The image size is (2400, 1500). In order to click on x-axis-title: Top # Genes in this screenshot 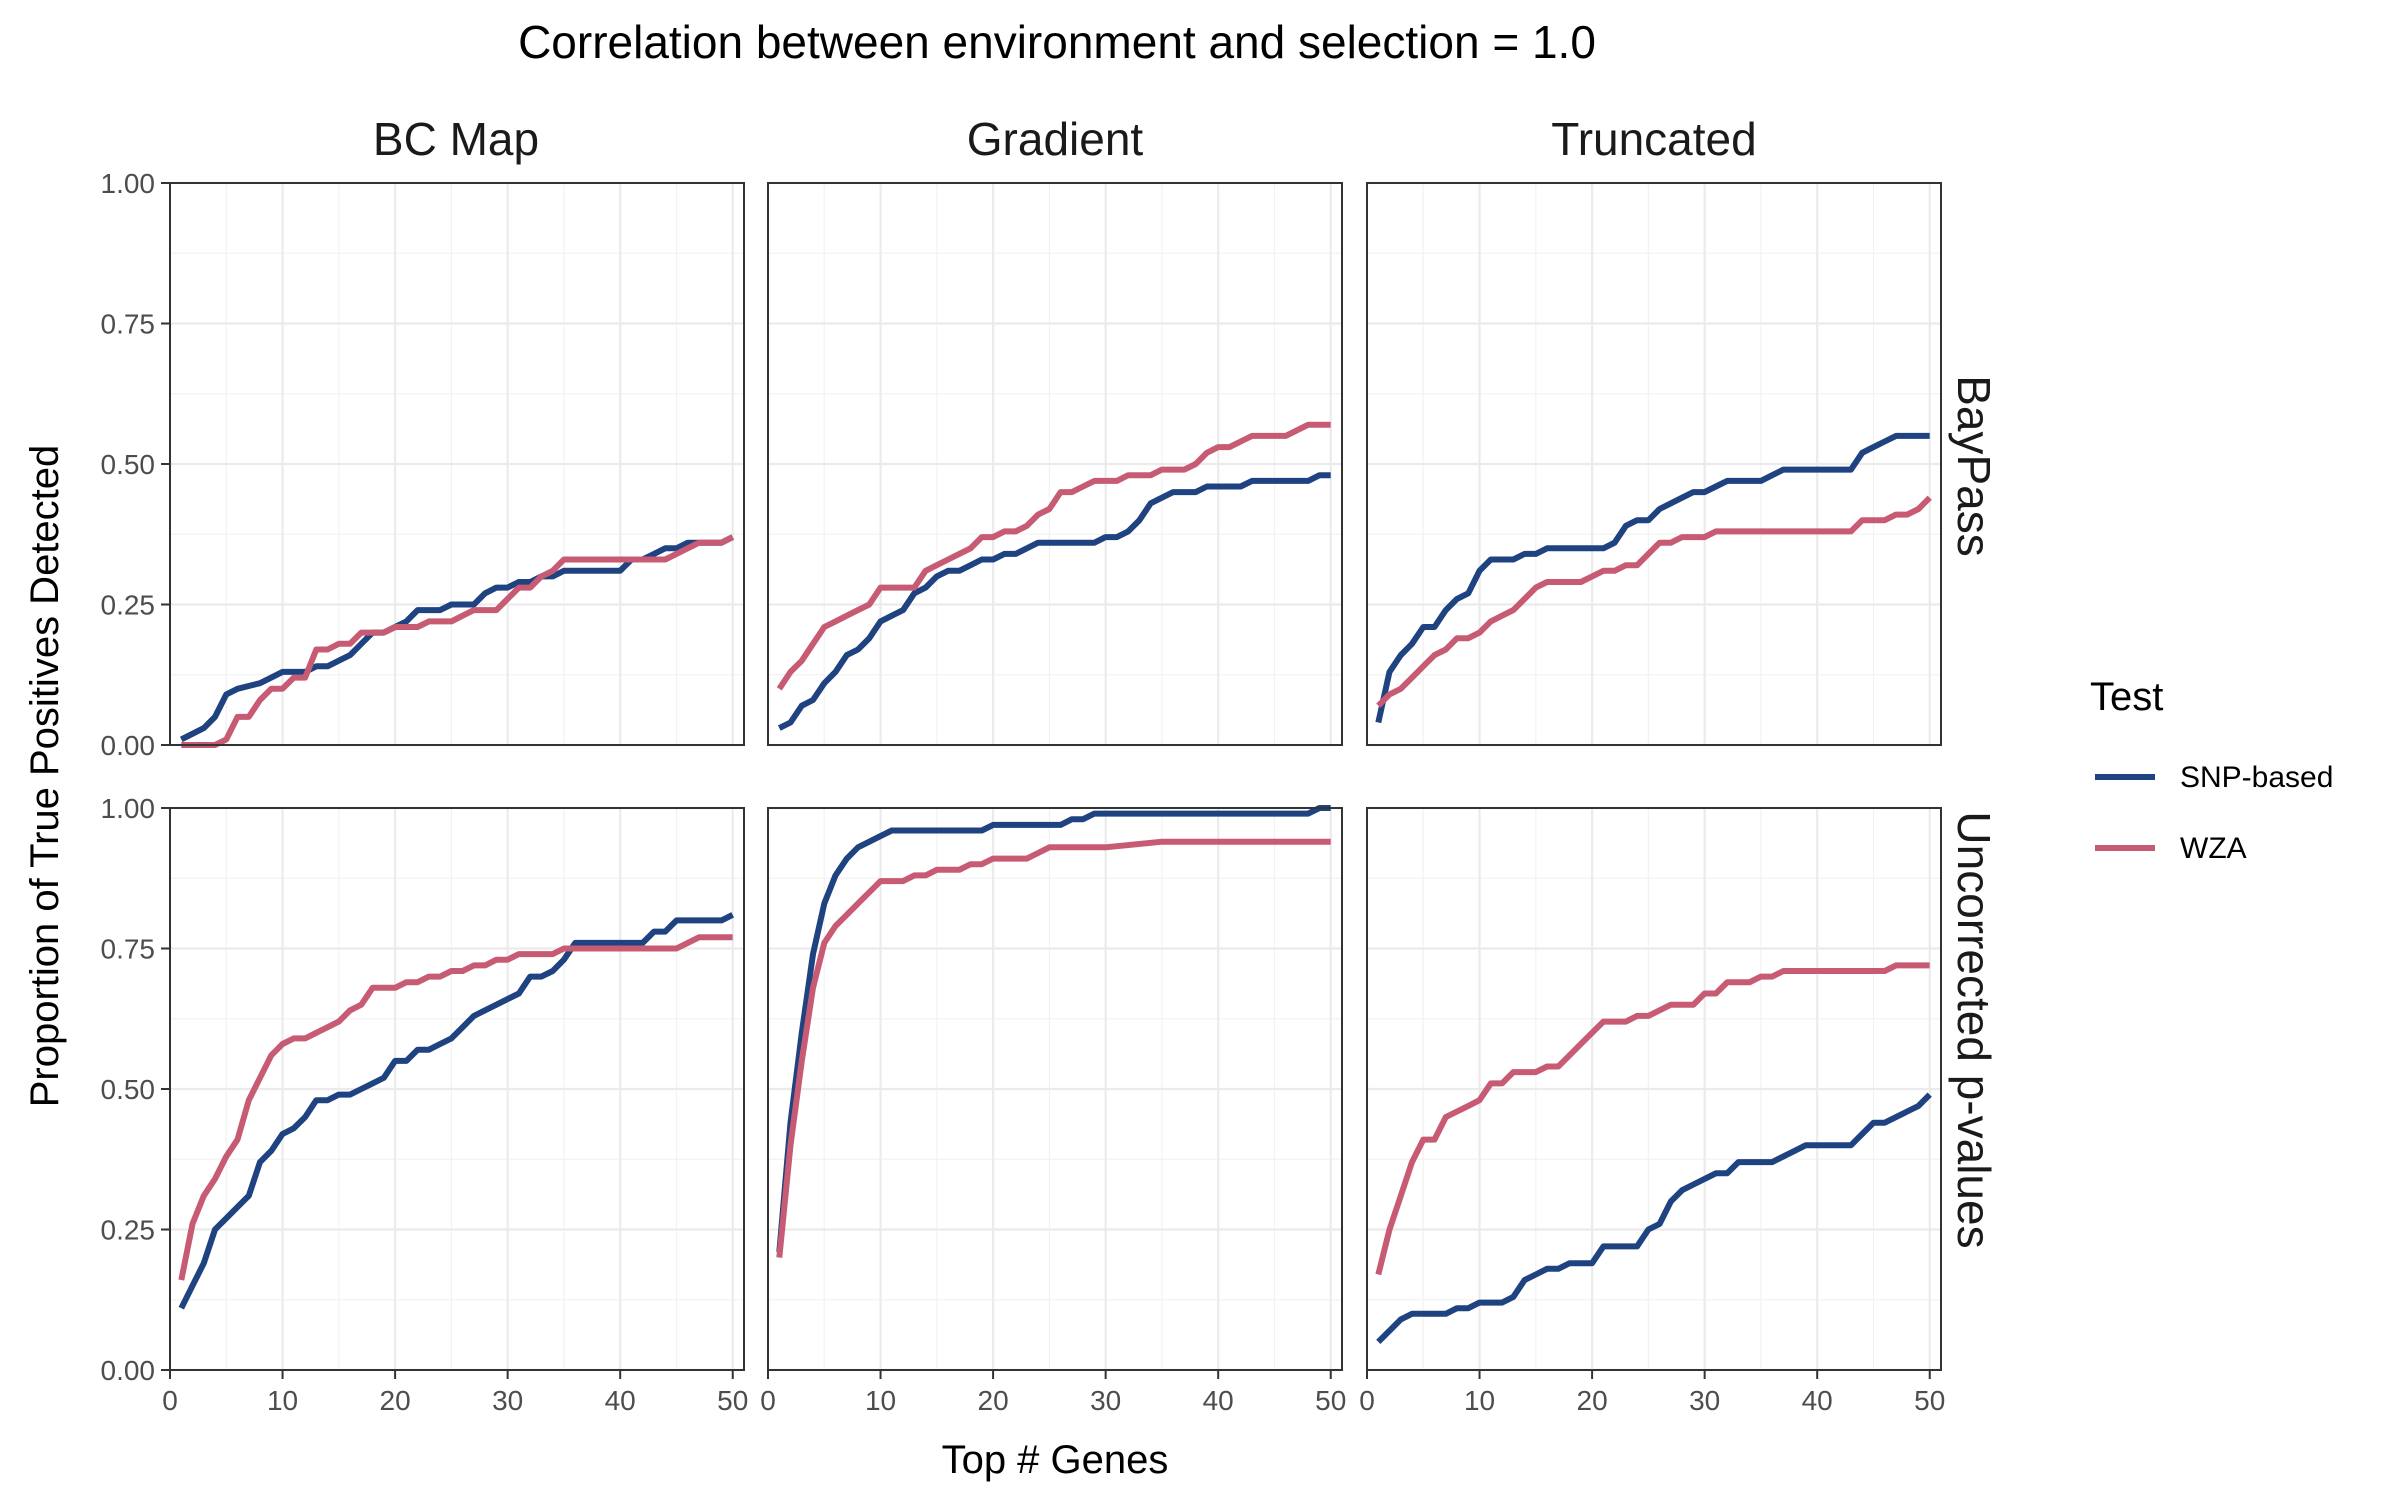, I will do `click(1055, 1460)`.